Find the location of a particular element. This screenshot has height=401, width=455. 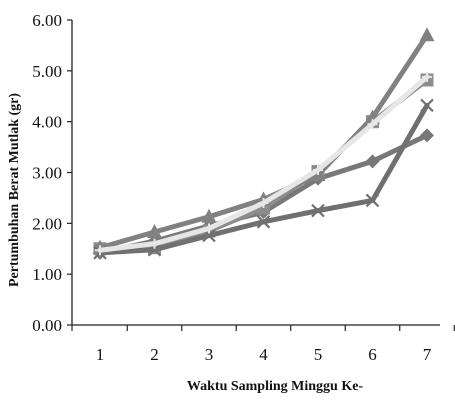

x-tick-label: 5 is located at coordinates (318, 354).